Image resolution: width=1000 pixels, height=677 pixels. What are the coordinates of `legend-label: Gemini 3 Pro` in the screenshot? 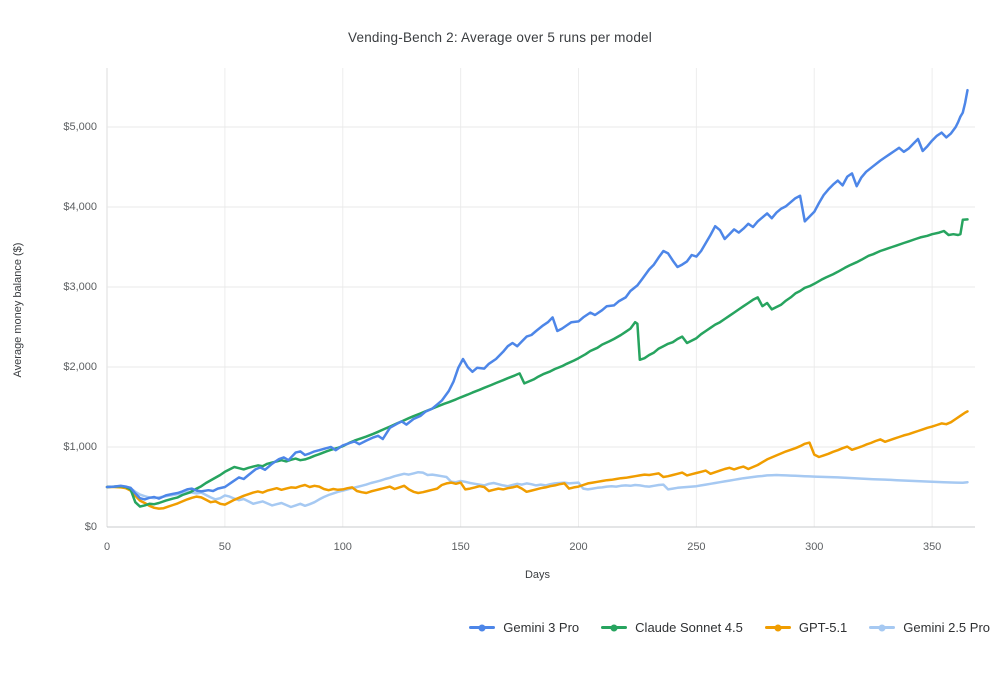 It's located at (541, 627).